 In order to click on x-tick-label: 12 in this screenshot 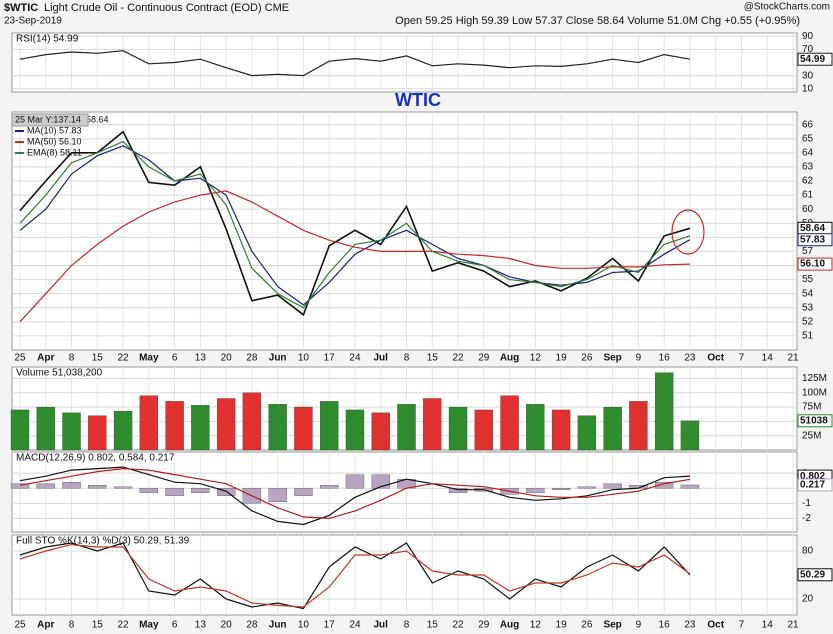, I will do `click(536, 625)`.